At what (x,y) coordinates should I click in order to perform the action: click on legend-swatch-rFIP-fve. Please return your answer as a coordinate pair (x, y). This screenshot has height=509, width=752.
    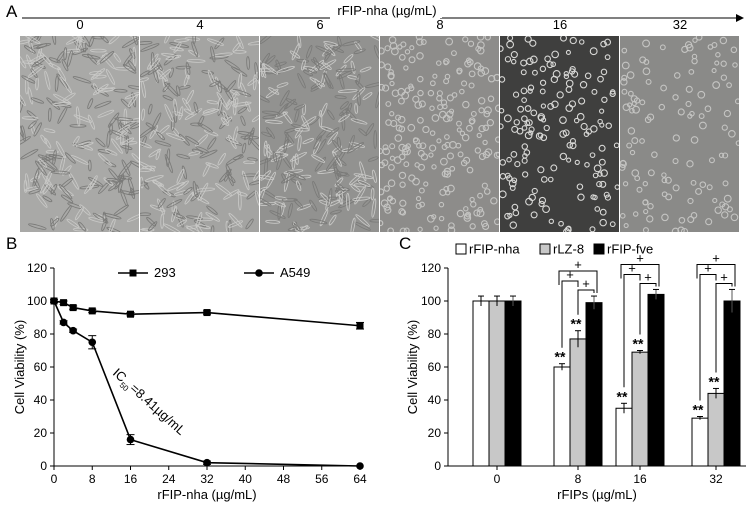
    Looking at the image, I should click on (599, 249).